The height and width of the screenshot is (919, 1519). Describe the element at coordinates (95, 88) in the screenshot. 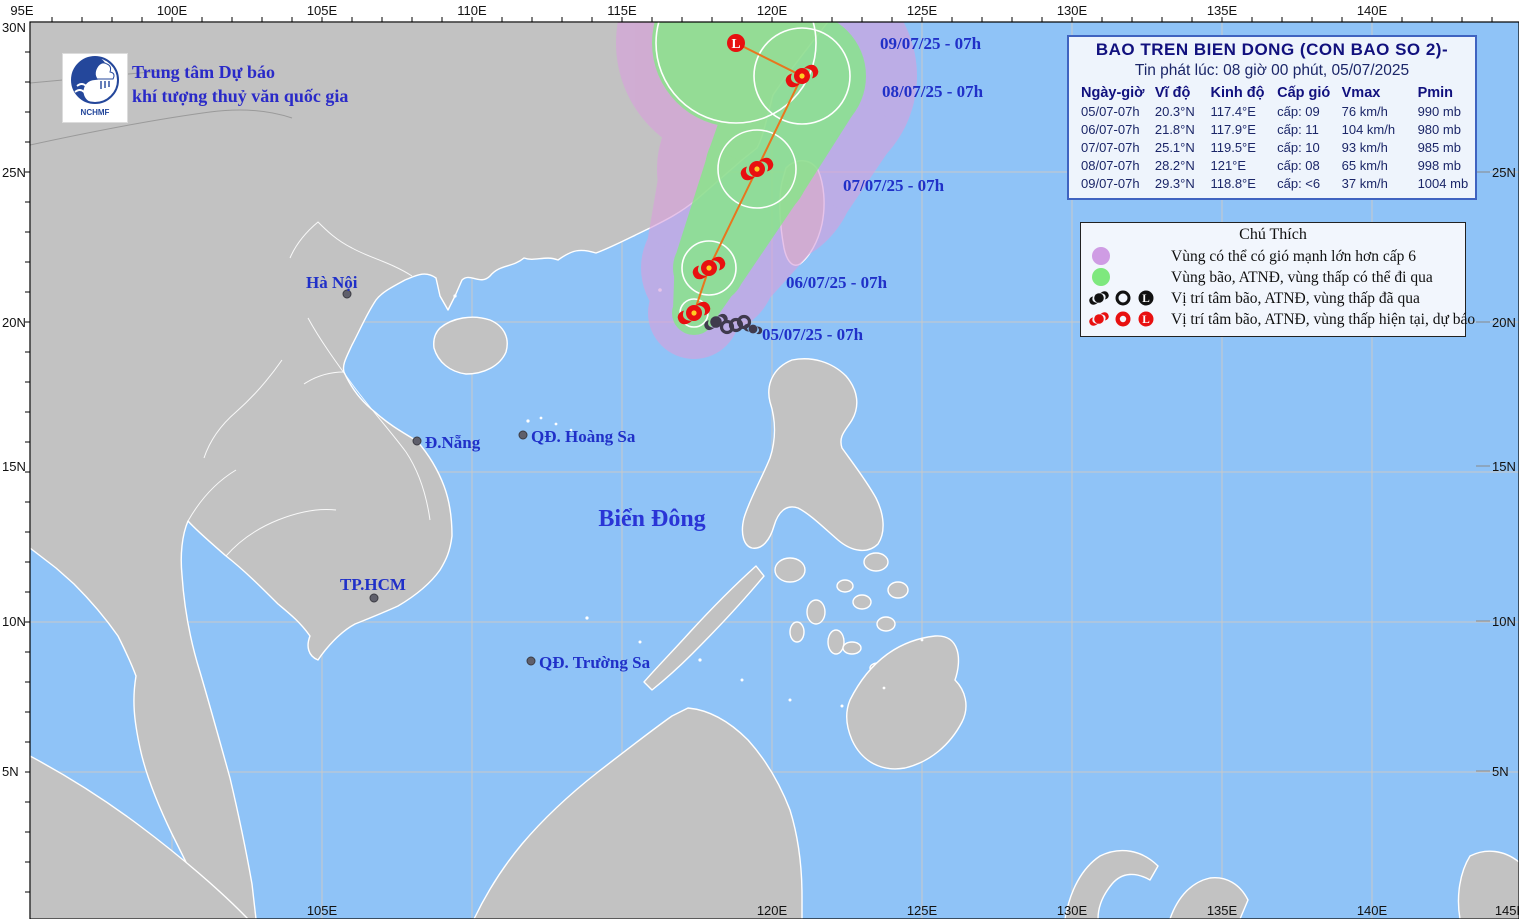

I see `nchmf-logo: NCHMF` at that location.